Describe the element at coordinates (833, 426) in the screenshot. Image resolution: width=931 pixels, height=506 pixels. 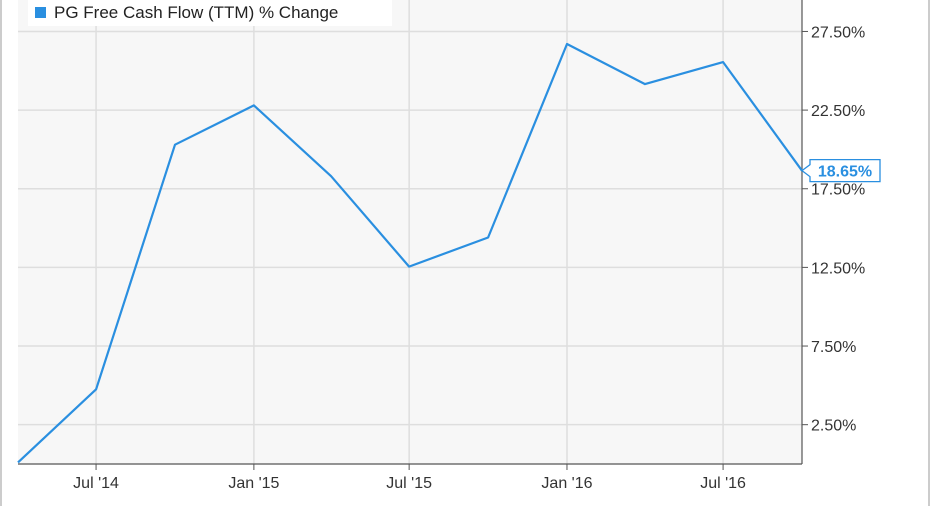
I see `y-tick-label: 2.50%` at that location.